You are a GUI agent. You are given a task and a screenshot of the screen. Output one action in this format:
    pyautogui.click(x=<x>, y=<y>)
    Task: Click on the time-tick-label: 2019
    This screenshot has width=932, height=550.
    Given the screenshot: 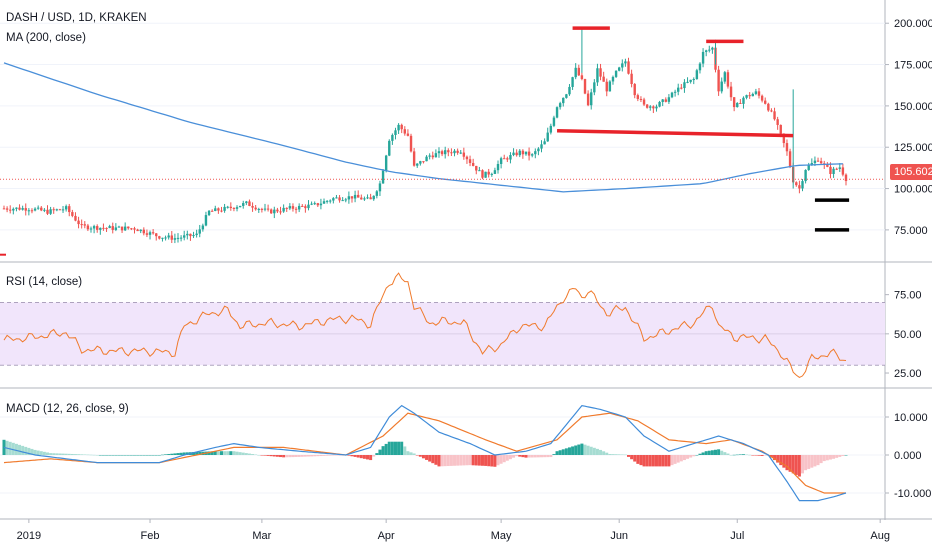 What is the action you would take?
    pyautogui.click(x=29, y=536)
    